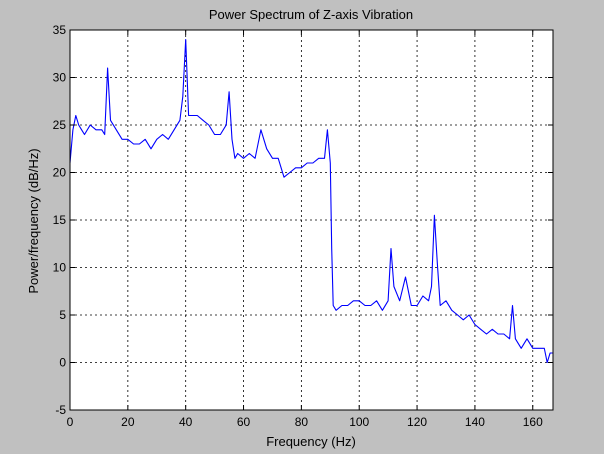 The width and height of the screenshot is (604, 454). I want to click on x-tick-labels: 0 20 40 60 80 100 120 140 160, so click(305, 422).